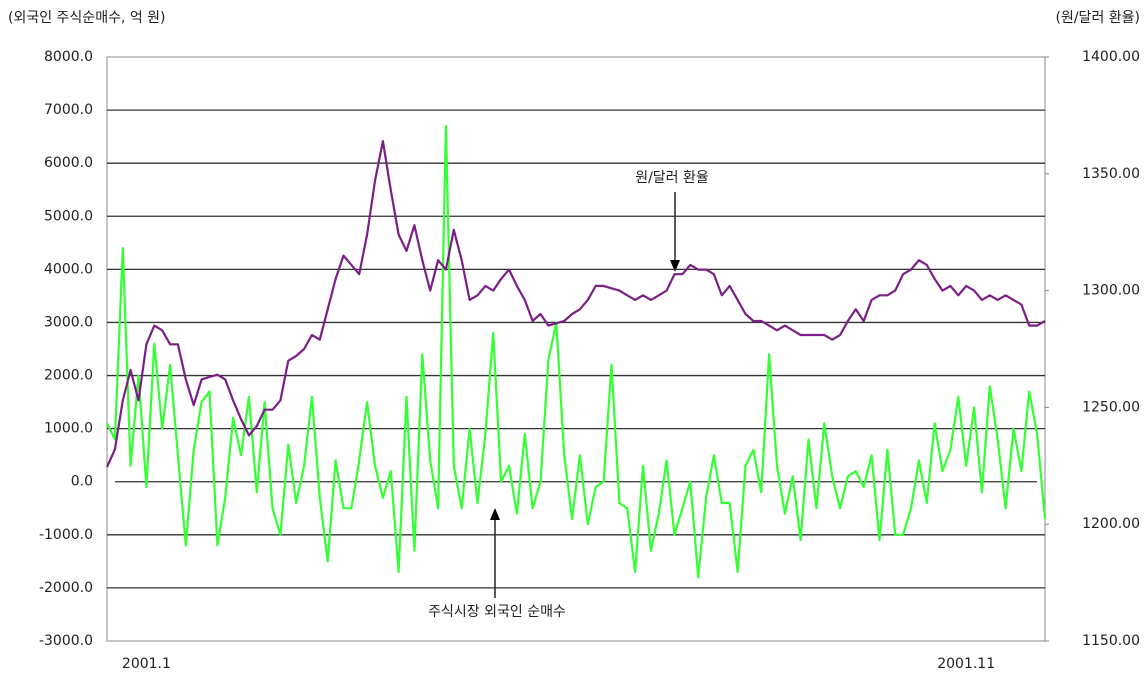 The image size is (1148, 680). What do you see at coordinates (87, 18) in the screenshot?
I see `y-axis-title: (외국인 주식순매수, 억 원)` at bounding box center [87, 18].